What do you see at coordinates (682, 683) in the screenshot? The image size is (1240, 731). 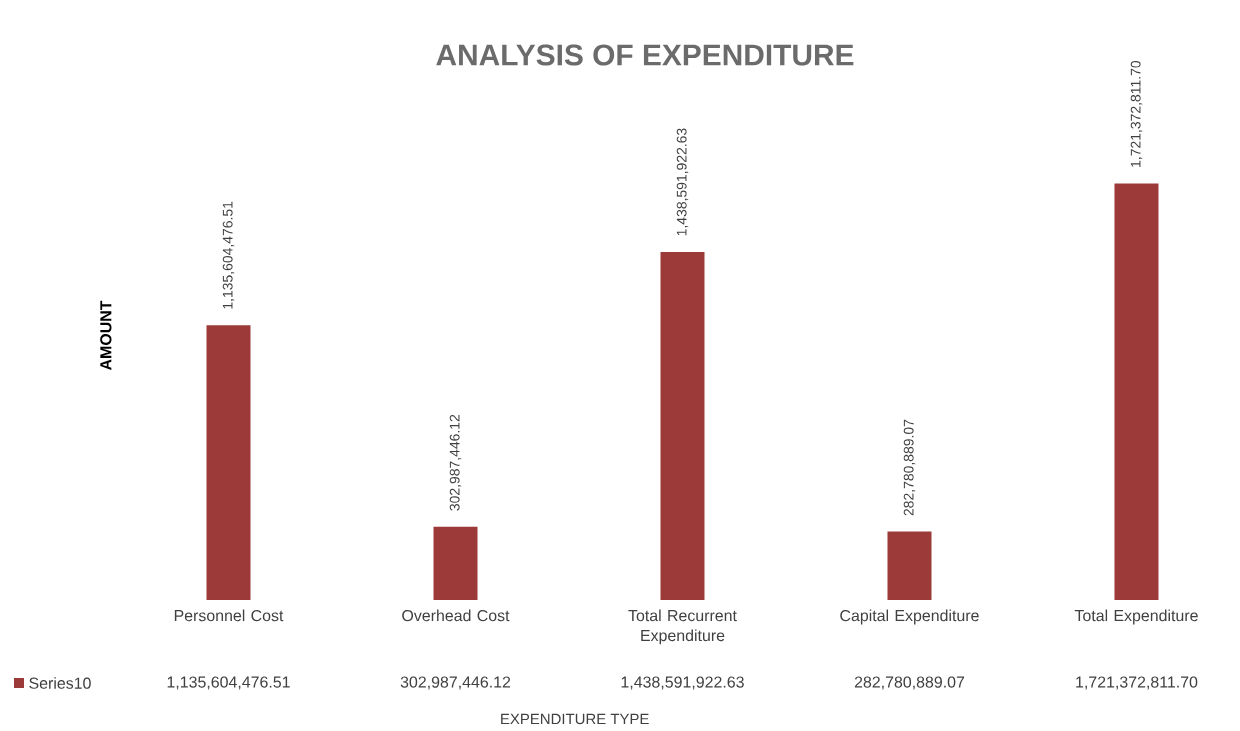 I see `data-label: 1,438,591,922.63` at bounding box center [682, 683].